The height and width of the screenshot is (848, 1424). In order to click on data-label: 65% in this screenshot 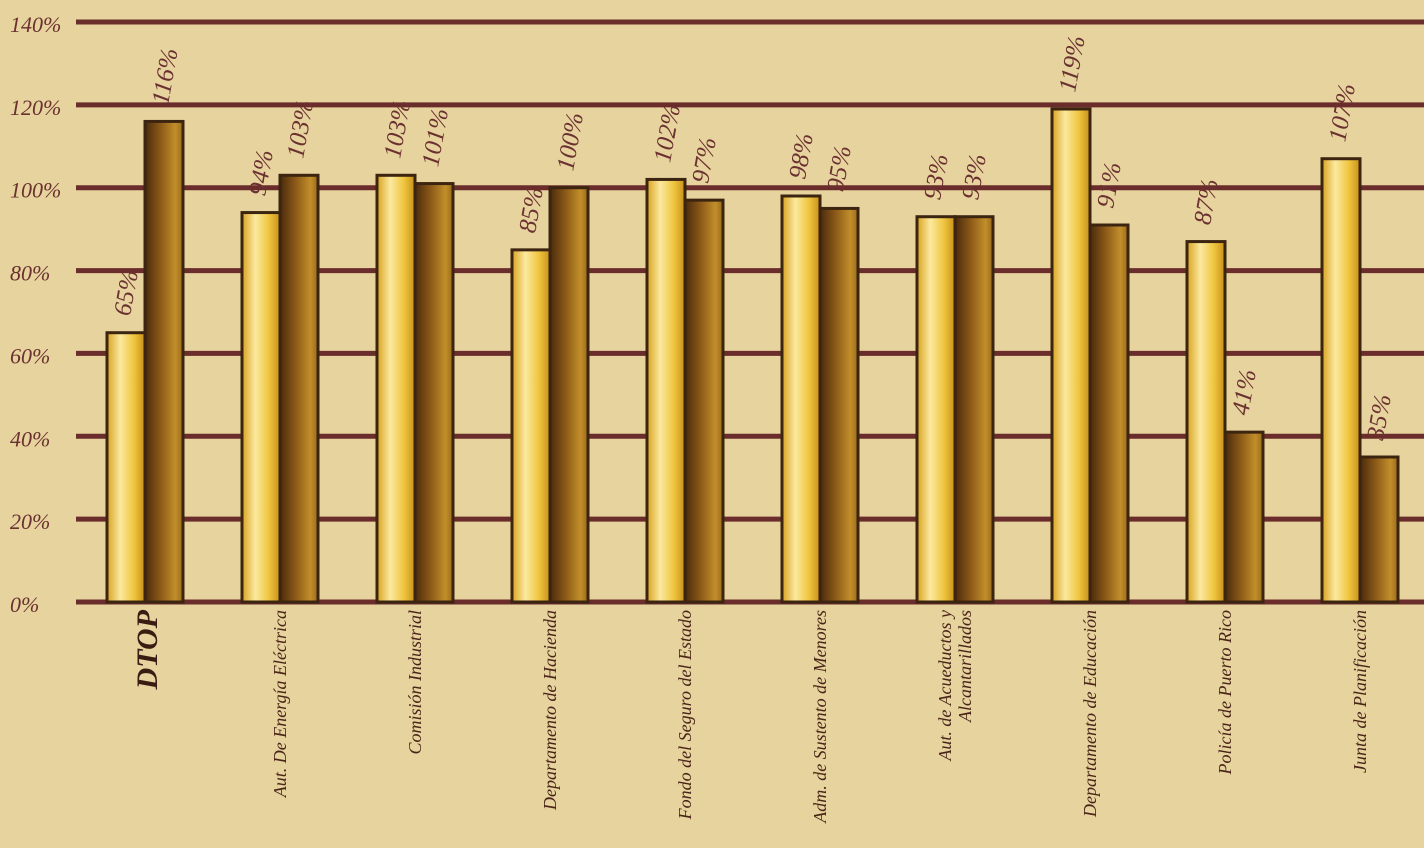, I will do `click(126, 293)`.